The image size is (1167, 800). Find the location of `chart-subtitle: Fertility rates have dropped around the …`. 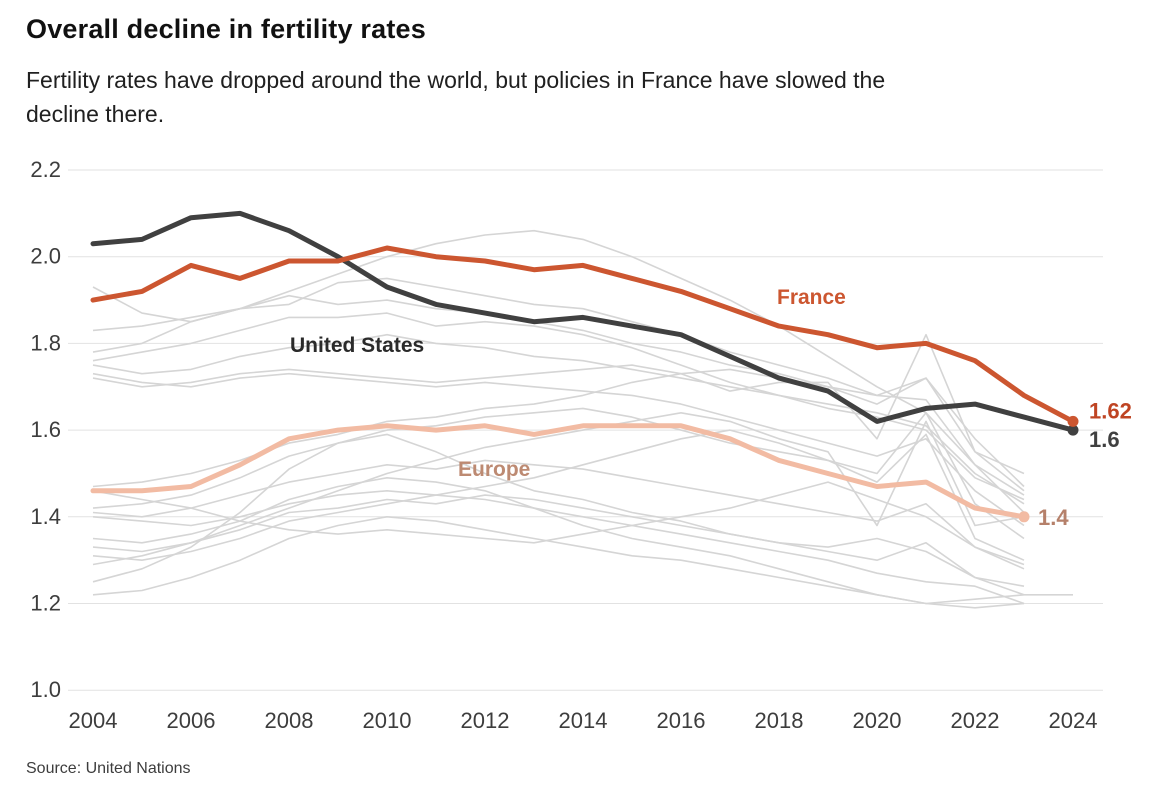

chart-subtitle: Fertility rates have dropped around the … is located at coordinates (455, 97).